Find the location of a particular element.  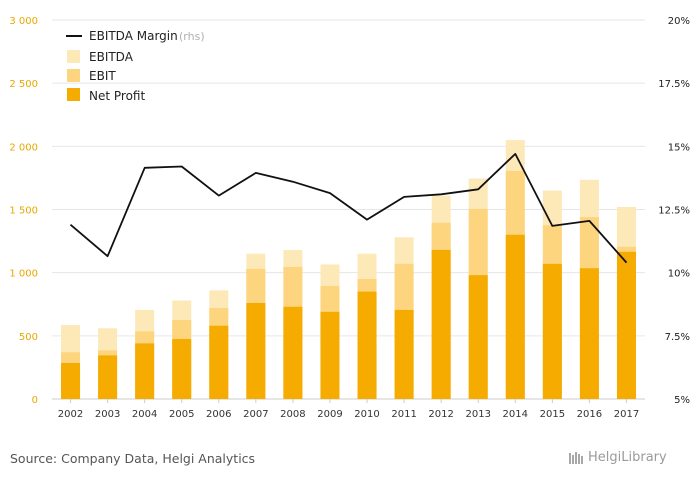

y-left-tick-label: 1 000 is located at coordinates (23, 274).